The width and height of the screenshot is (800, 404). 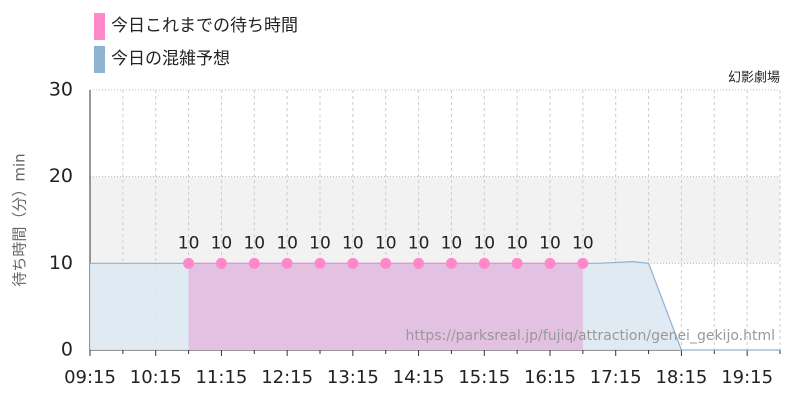 I want to click on corner-label: 幻影劇場, so click(x=754, y=78).